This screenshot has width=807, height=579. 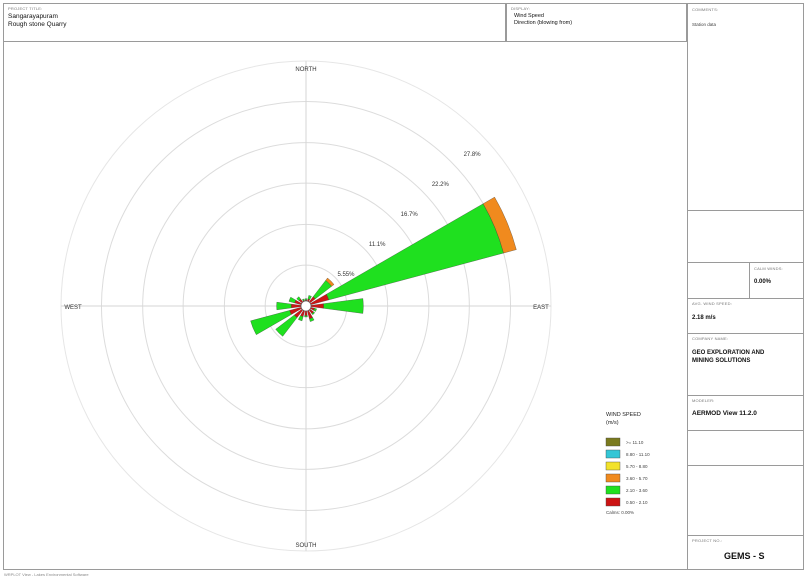 I want to click on compass-north: NORTH, so click(x=305, y=70).